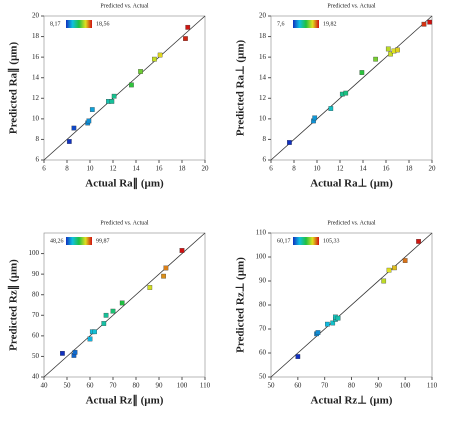  Describe the element at coordinates (331, 241) in the screenshot. I see `colorbar-max: 105,33` at that location.